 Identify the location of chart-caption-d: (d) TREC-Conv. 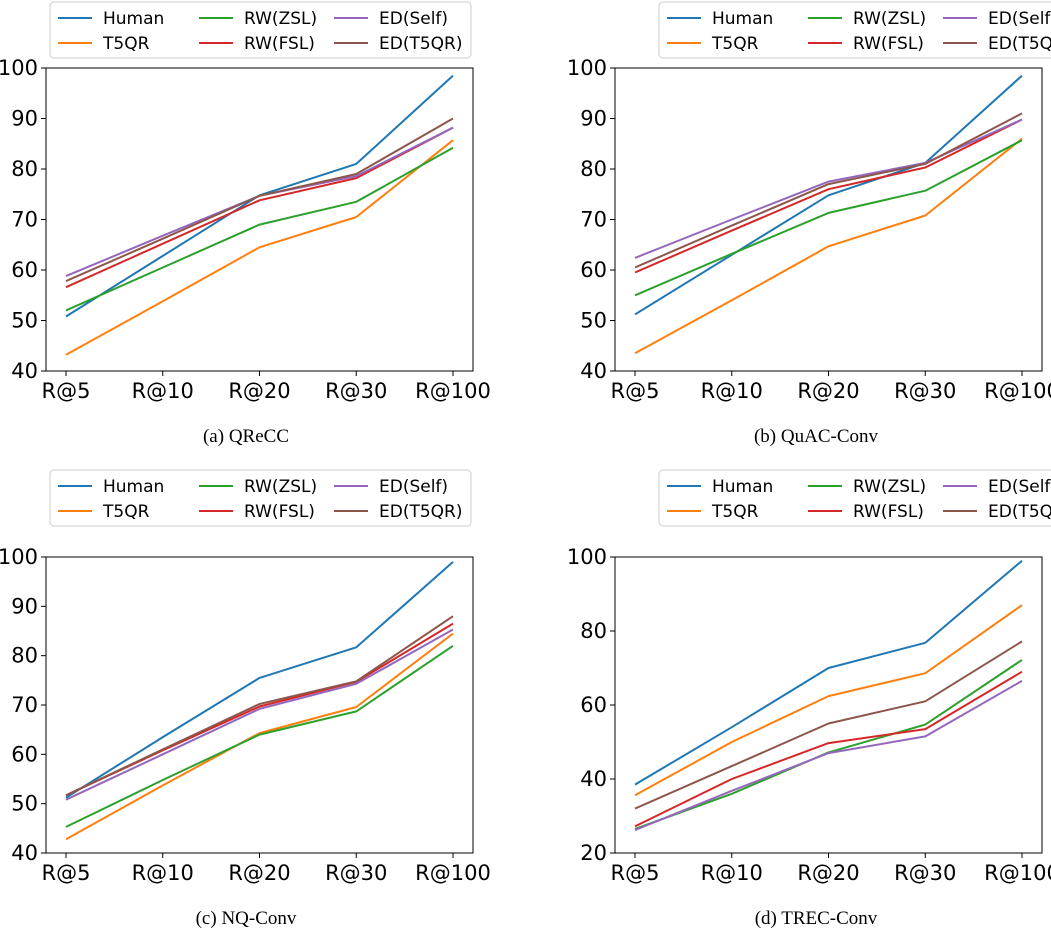
(816, 918).